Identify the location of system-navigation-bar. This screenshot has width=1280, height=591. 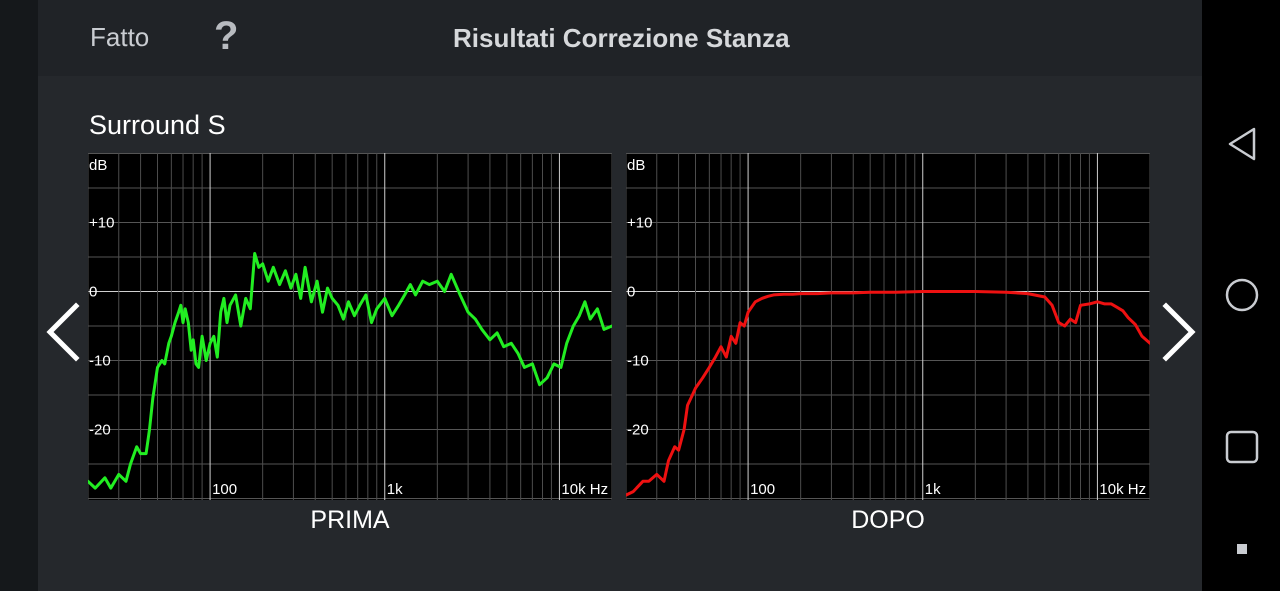
(1241, 295).